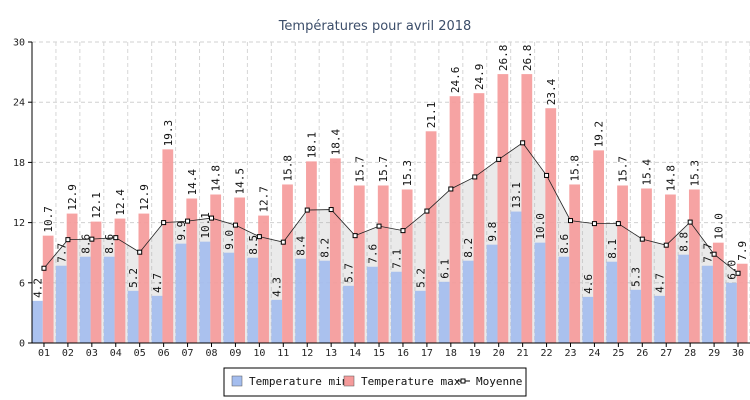 This screenshot has width=750, height=400. Describe the element at coordinates (479, 77) in the screenshot. I see `value-label: 24.9` at that location.